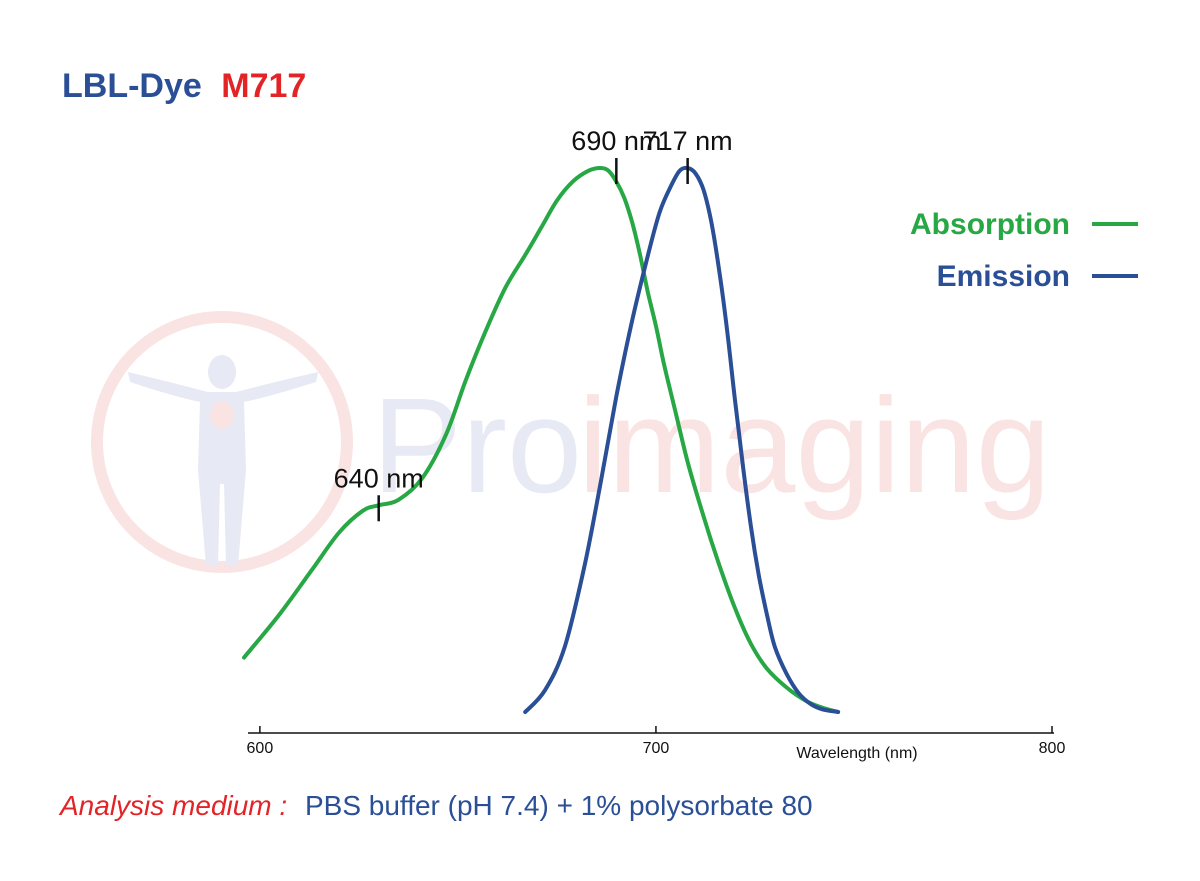 The image size is (1200, 881). I want to click on x-tick-label: 800, so click(1052, 748).